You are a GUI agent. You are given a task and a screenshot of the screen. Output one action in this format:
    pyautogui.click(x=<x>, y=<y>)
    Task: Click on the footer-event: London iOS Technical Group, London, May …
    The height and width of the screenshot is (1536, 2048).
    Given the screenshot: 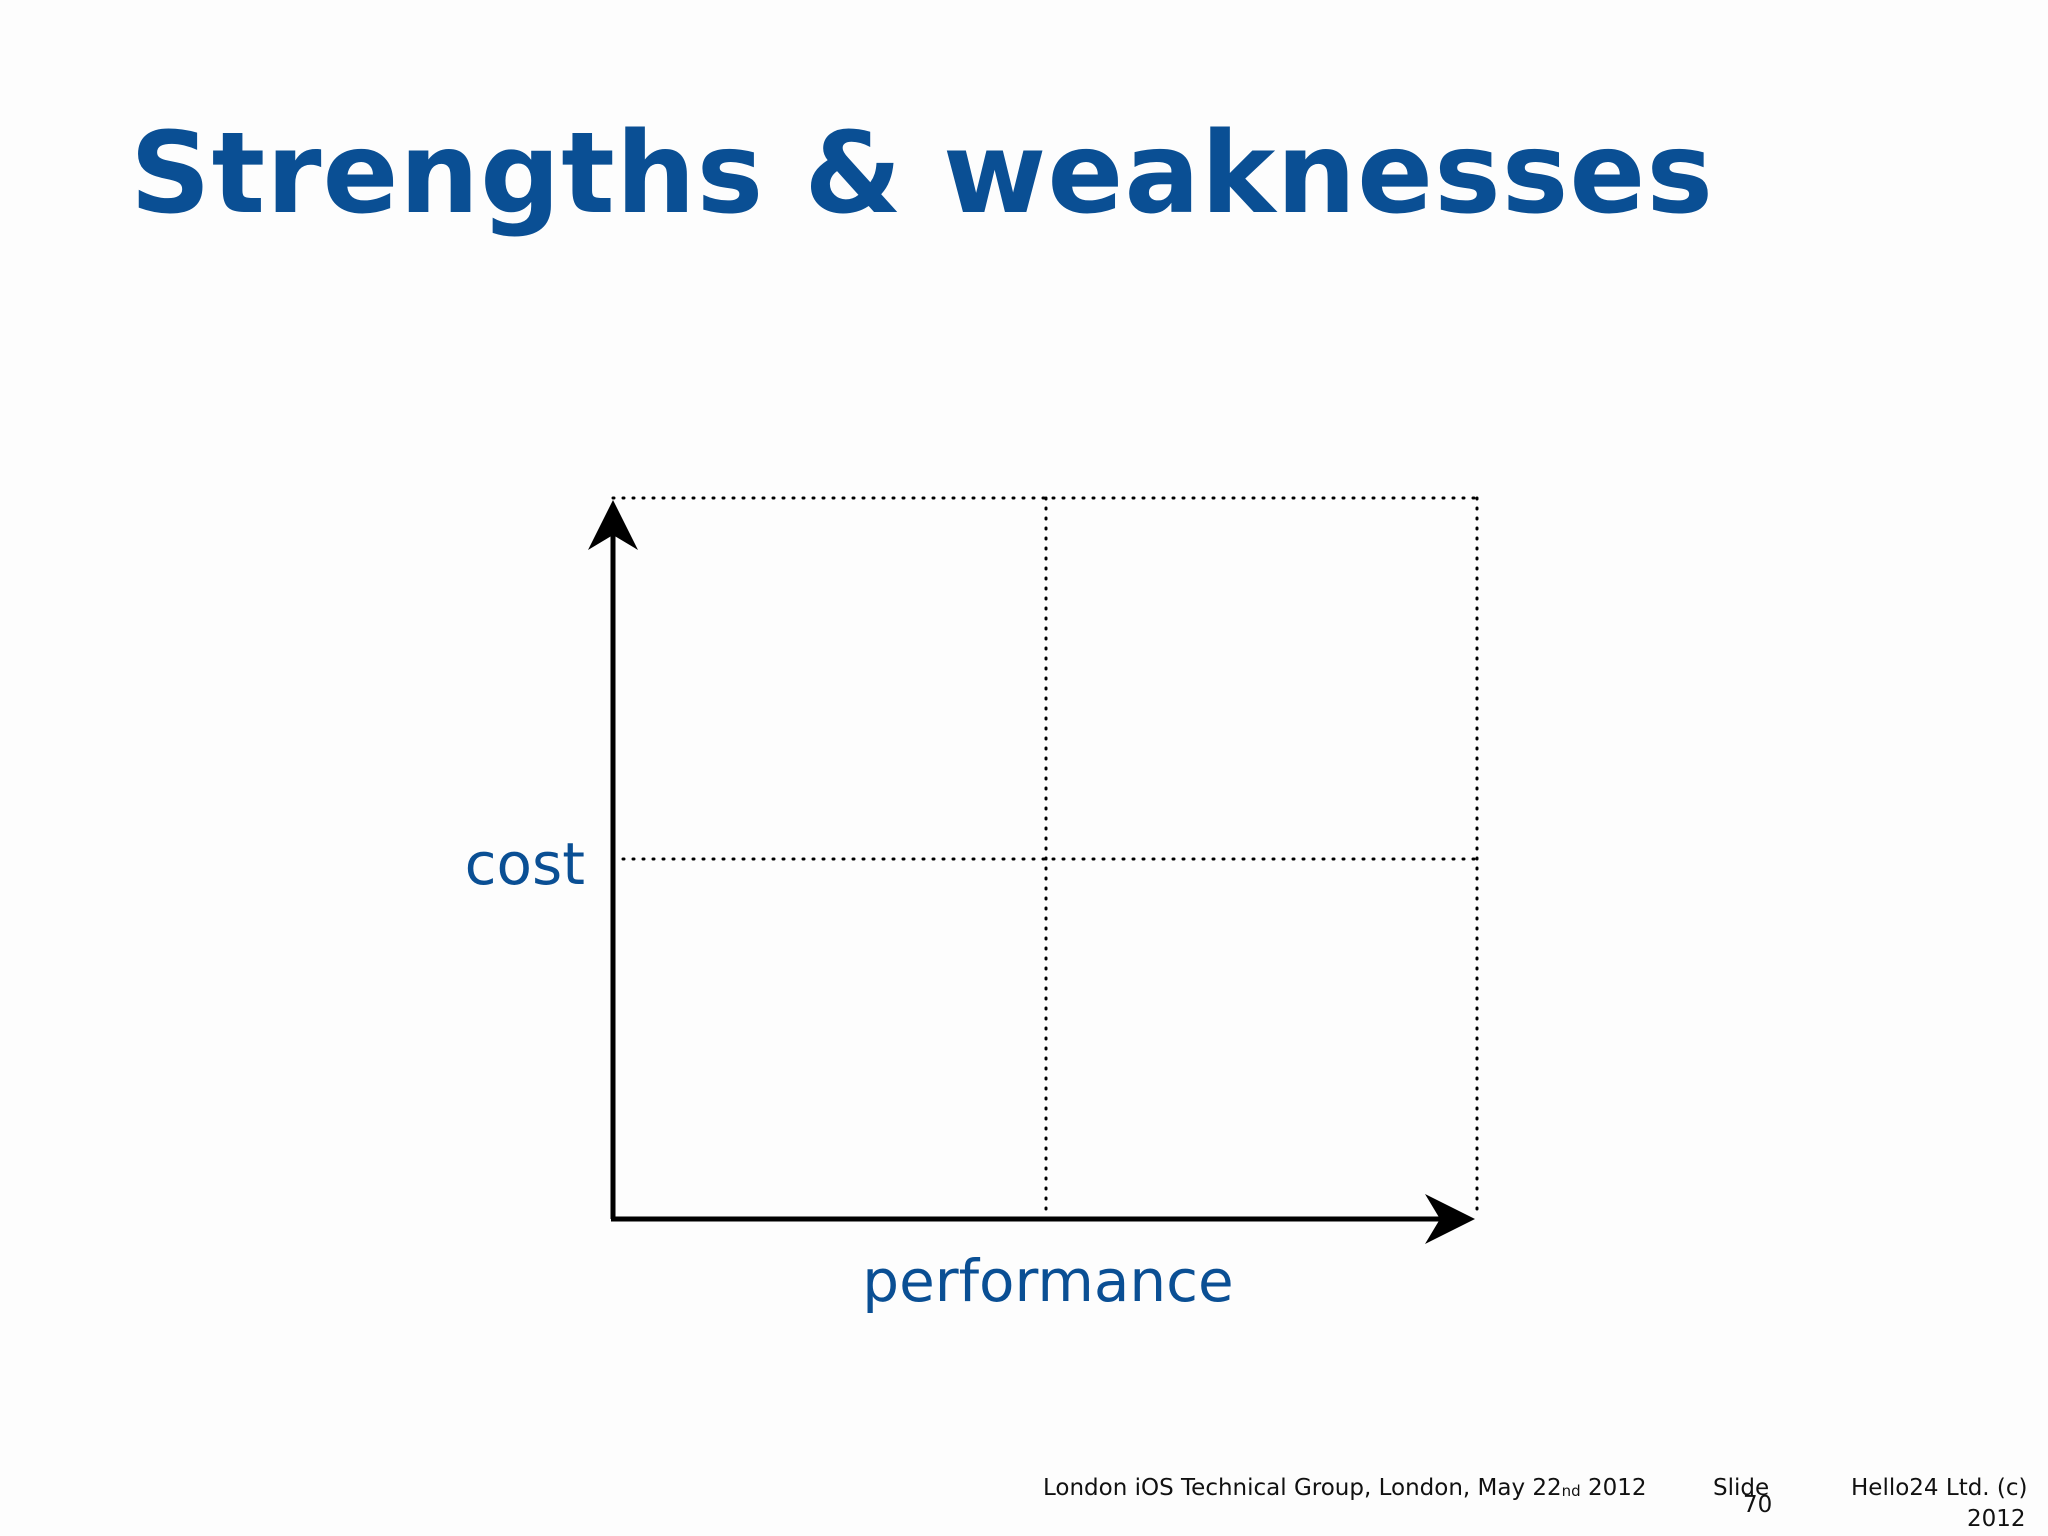 What is the action you would take?
    pyautogui.click(x=1345, y=1488)
    